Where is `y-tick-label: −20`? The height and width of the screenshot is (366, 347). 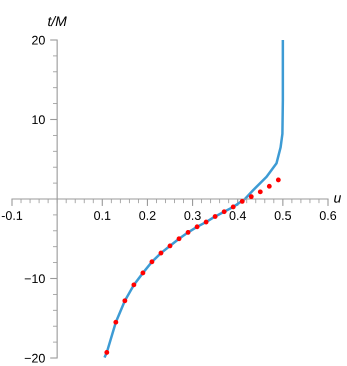 y-tick-label: −20 is located at coordinates (34, 358).